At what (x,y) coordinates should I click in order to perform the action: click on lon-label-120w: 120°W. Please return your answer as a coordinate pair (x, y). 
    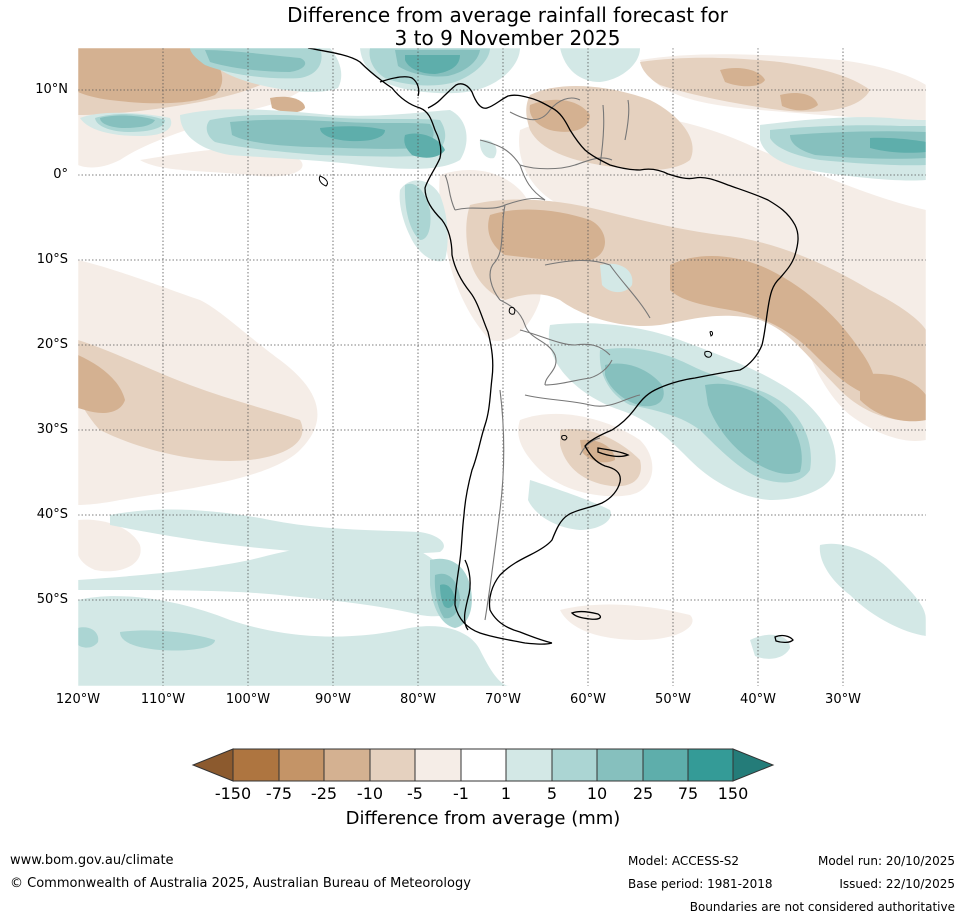
    Looking at the image, I should click on (78, 699).